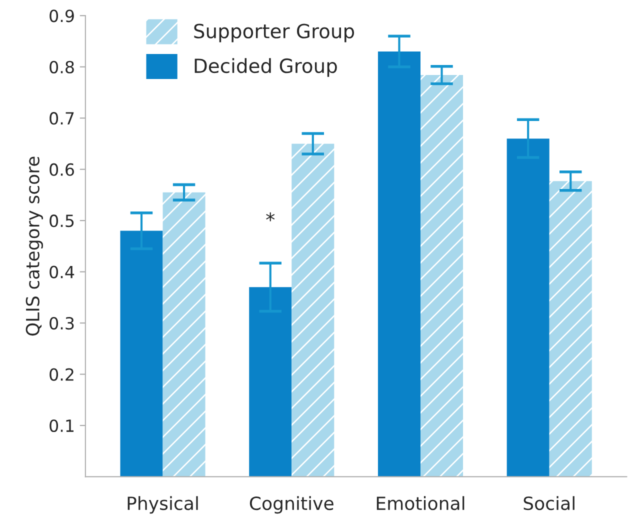 This screenshot has width=633, height=521. Describe the element at coordinates (62, 221) in the screenshot. I see `y-tick-label: 0.5` at that location.